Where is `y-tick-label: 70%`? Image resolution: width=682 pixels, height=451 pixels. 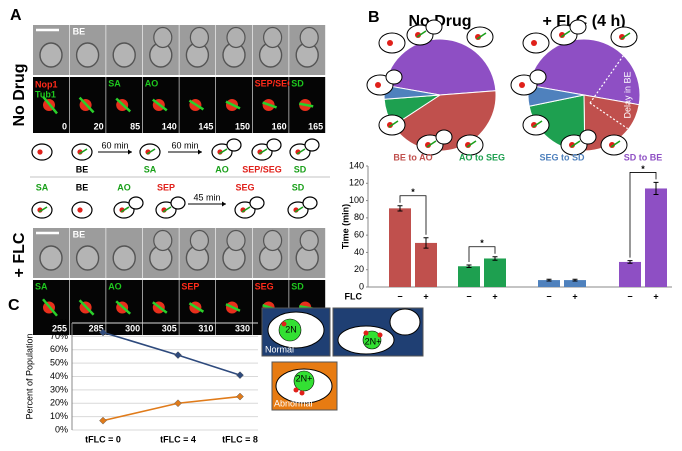
y-tick-label: 70% is located at coordinates (59, 336).